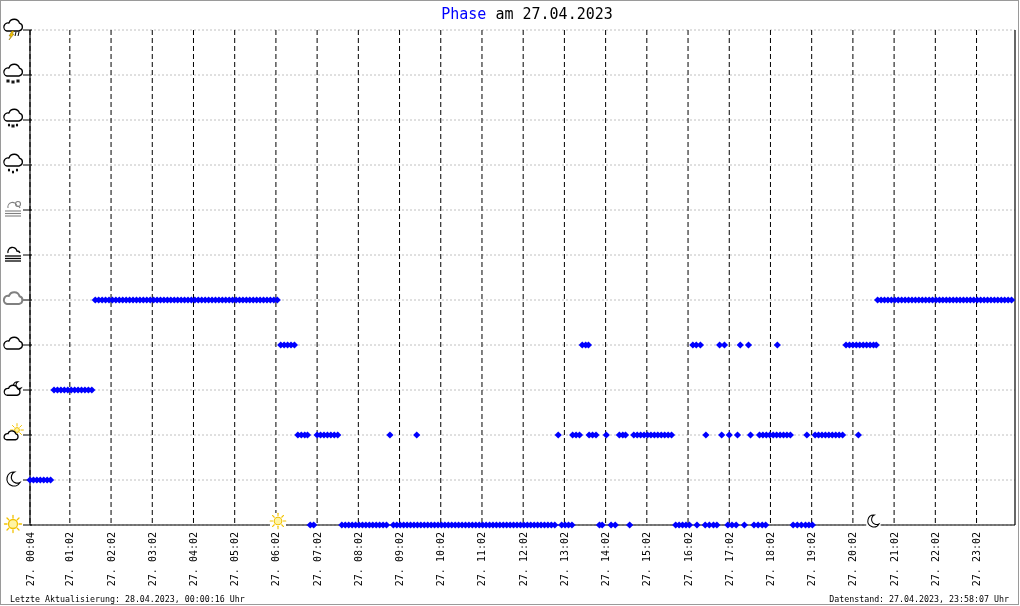 The width and height of the screenshot is (1020, 606). I want to click on text: Letzte Aktualisierung: 28.04.2023, 00:00:16 Uhr, so click(127, 599).